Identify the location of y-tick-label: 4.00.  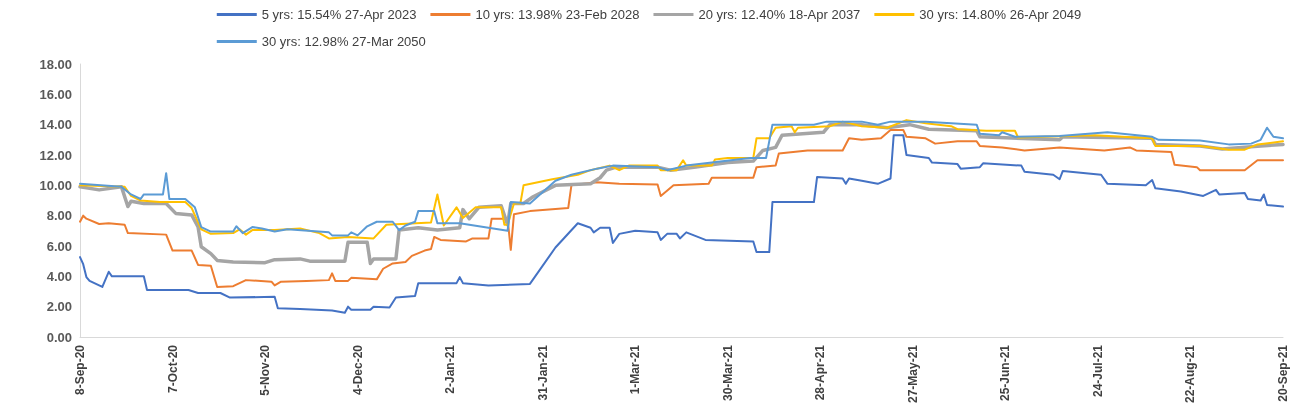
(59, 276).